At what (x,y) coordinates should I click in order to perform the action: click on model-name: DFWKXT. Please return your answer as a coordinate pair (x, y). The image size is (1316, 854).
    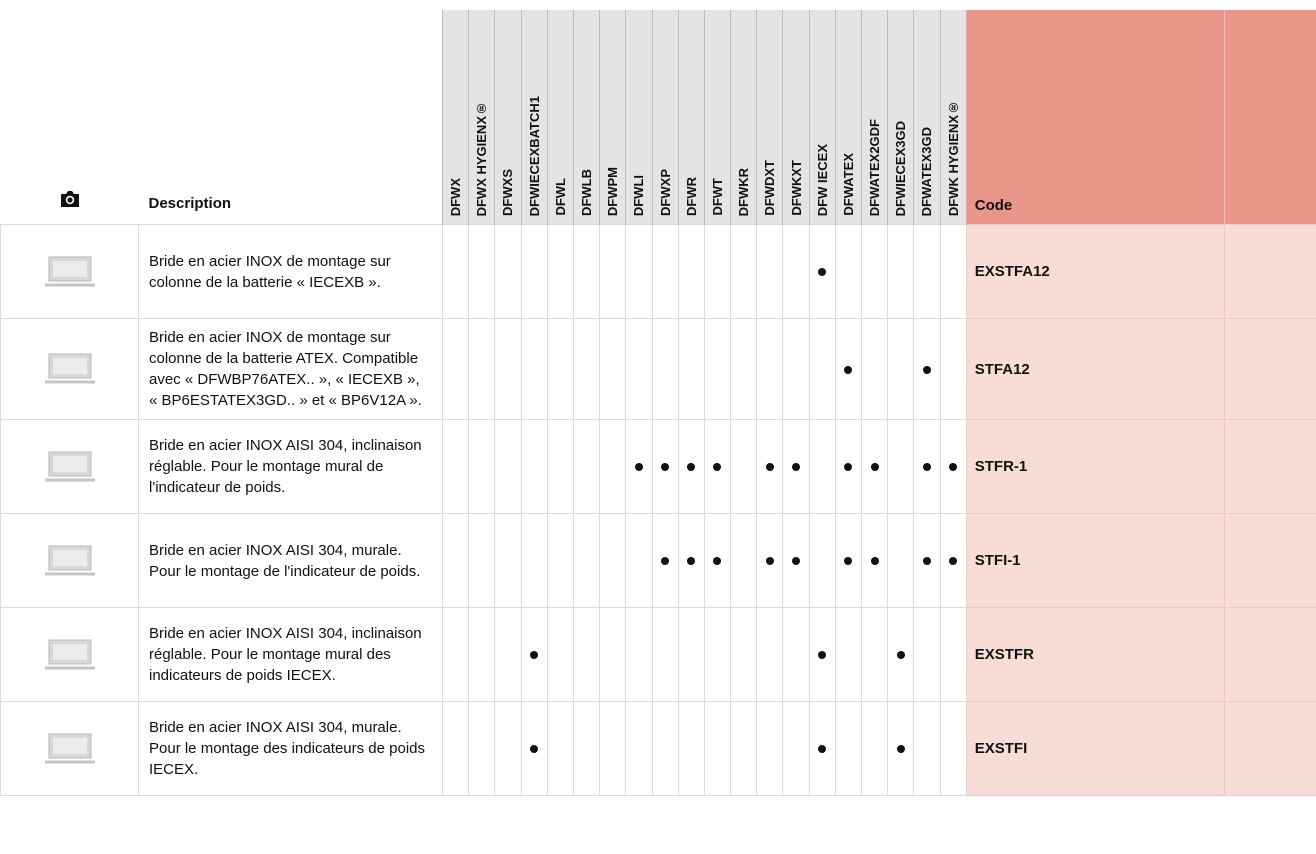
    Looking at the image, I should click on (796, 188).